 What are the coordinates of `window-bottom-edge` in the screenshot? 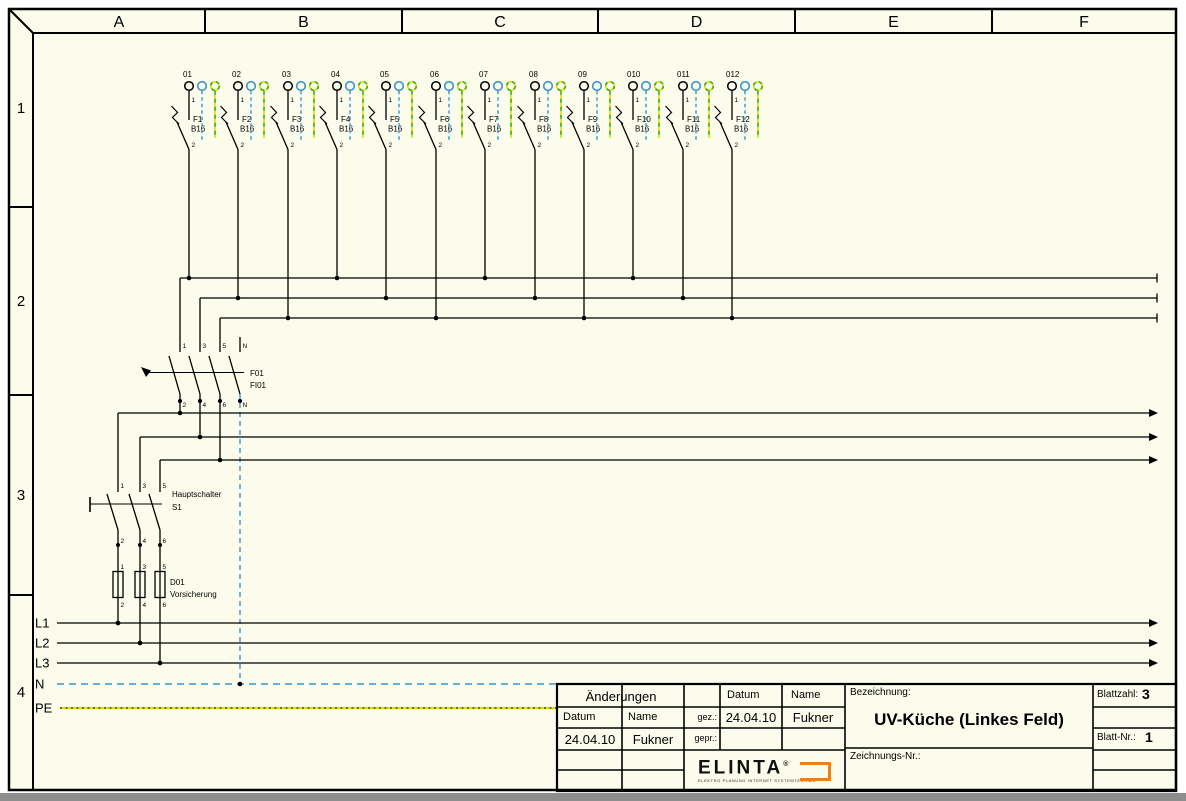 It's located at (593, 797).